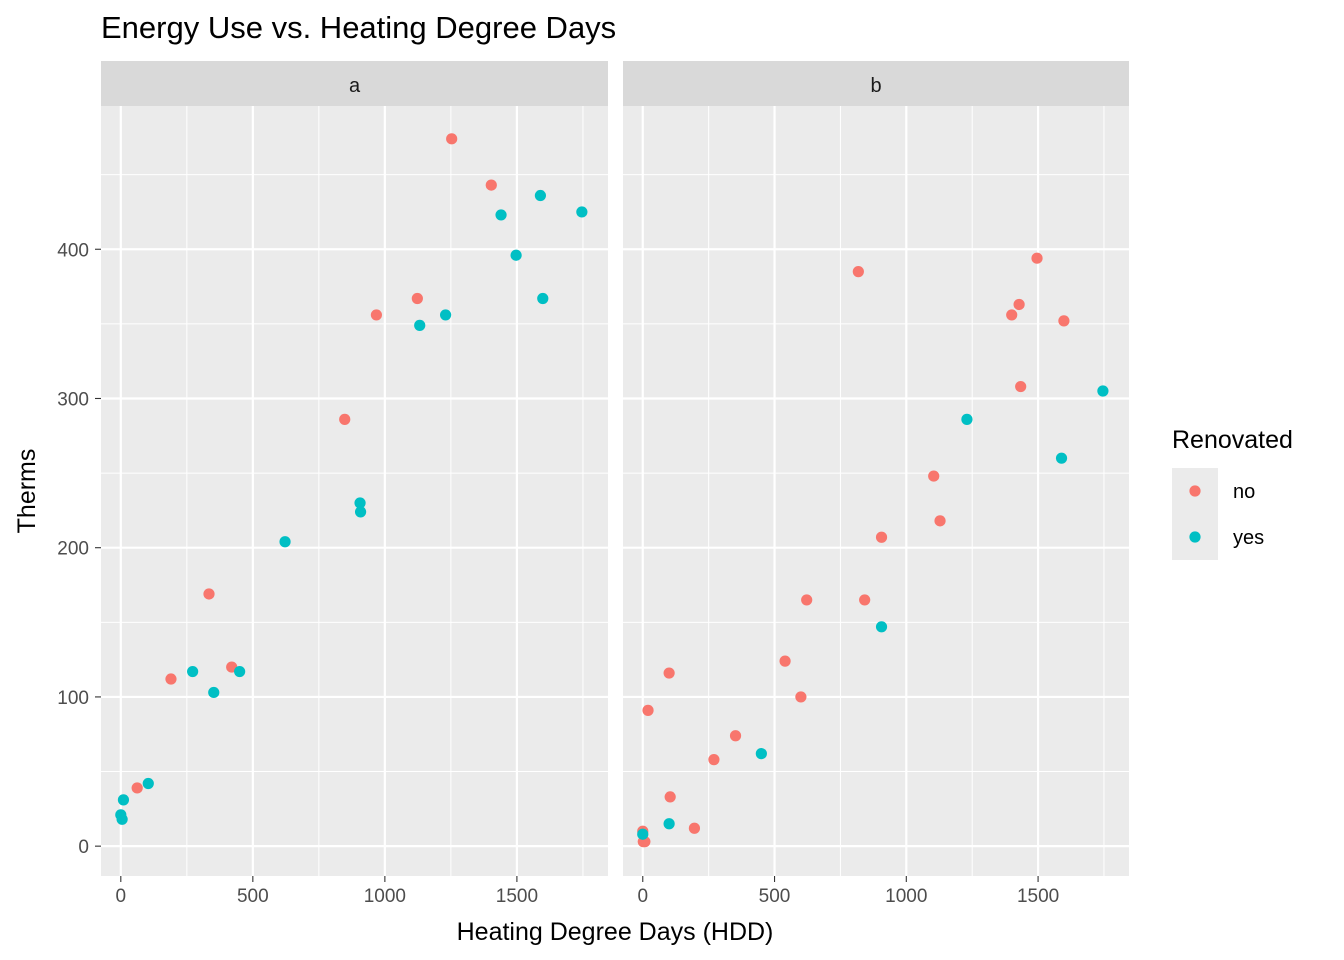  What do you see at coordinates (1218, 514) in the screenshot?
I see `legend-keys: no yes` at bounding box center [1218, 514].